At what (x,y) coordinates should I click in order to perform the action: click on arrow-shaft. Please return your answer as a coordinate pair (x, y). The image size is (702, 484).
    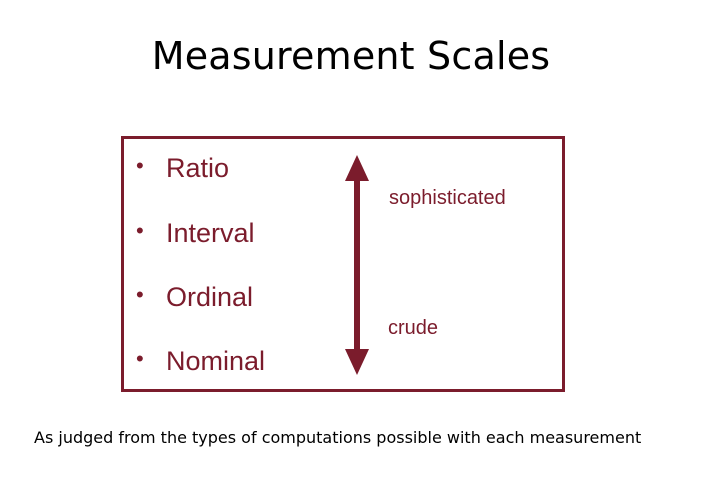
    Looking at the image, I should click on (357, 265).